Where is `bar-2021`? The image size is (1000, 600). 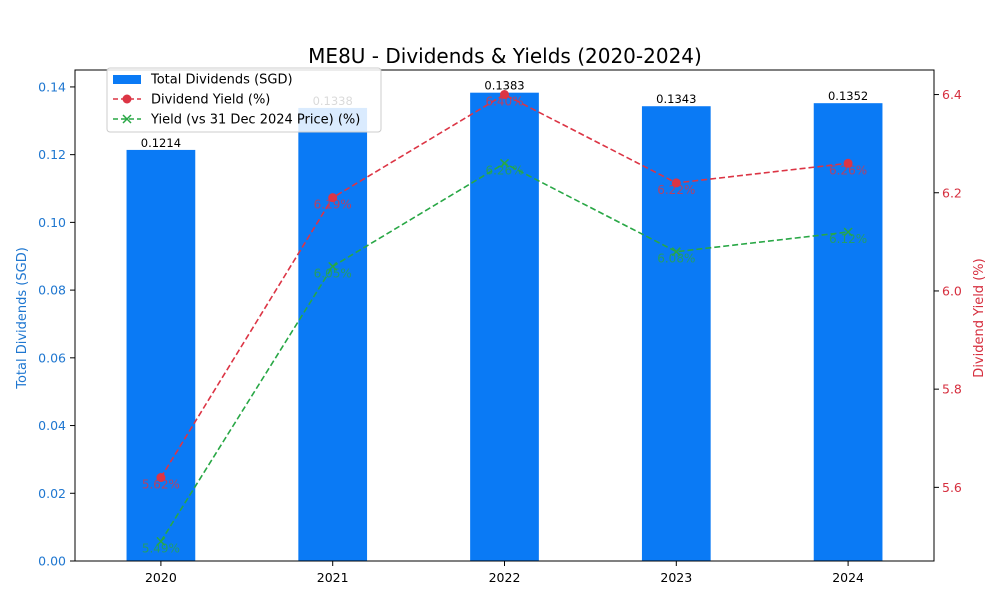
bar-2021 is located at coordinates (333, 334).